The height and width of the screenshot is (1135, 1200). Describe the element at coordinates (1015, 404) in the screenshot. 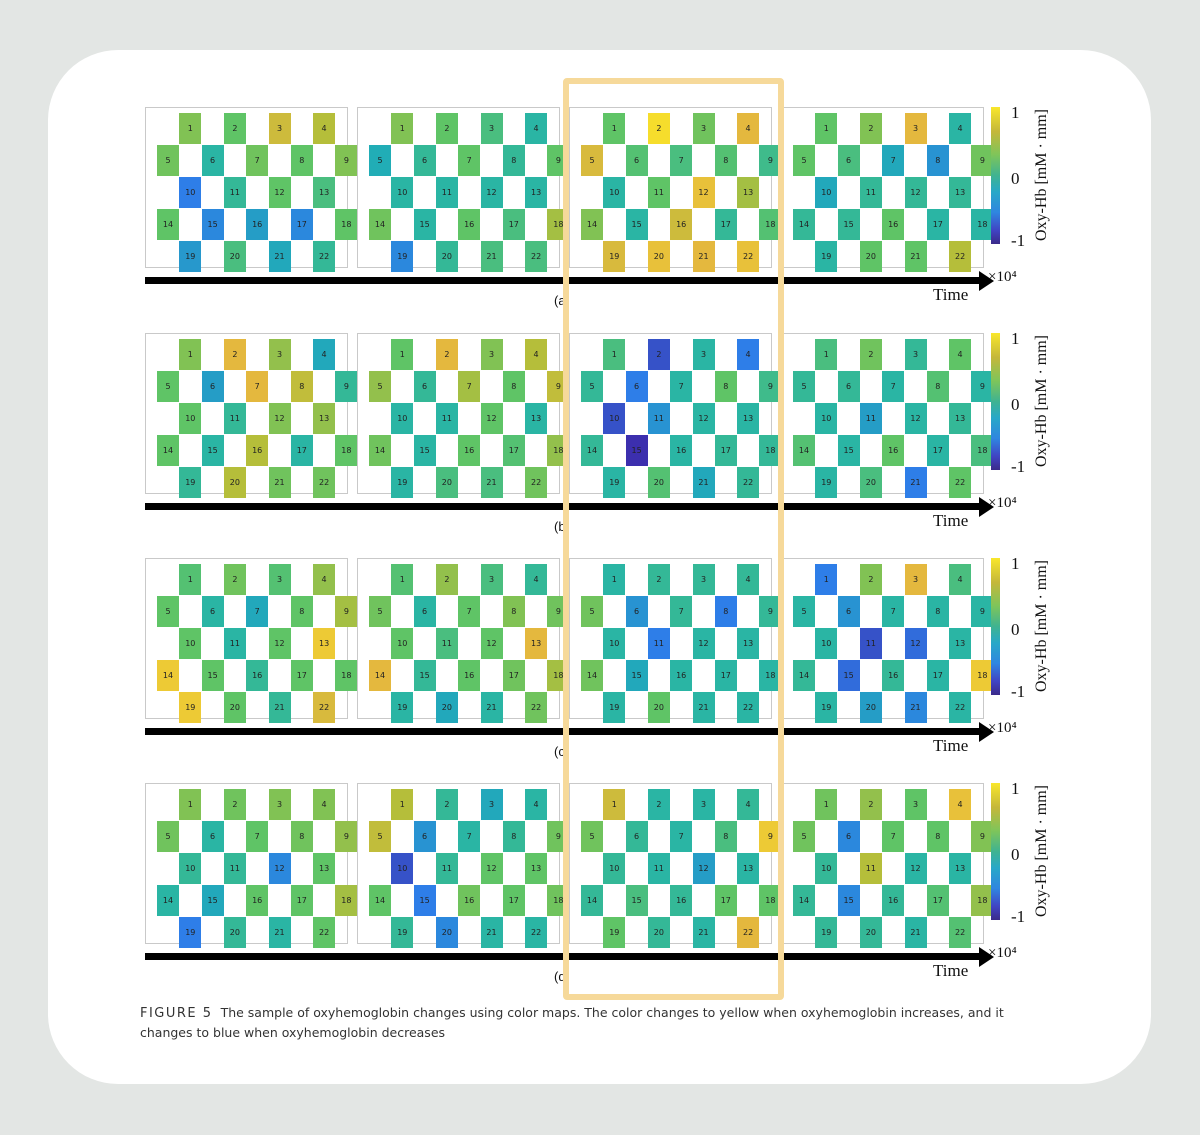

I see `colorbar-tick-label: 0` at that location.